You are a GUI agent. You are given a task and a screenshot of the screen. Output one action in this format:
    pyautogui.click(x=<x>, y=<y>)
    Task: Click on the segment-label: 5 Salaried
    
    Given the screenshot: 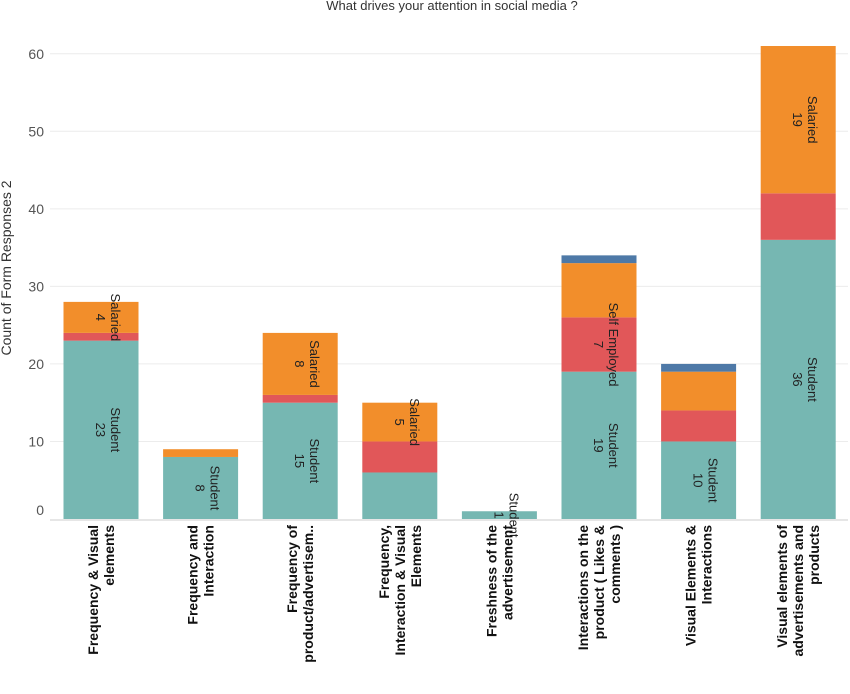 What is the action you would take?
    pyautogui.click(x=407, y=422)
    